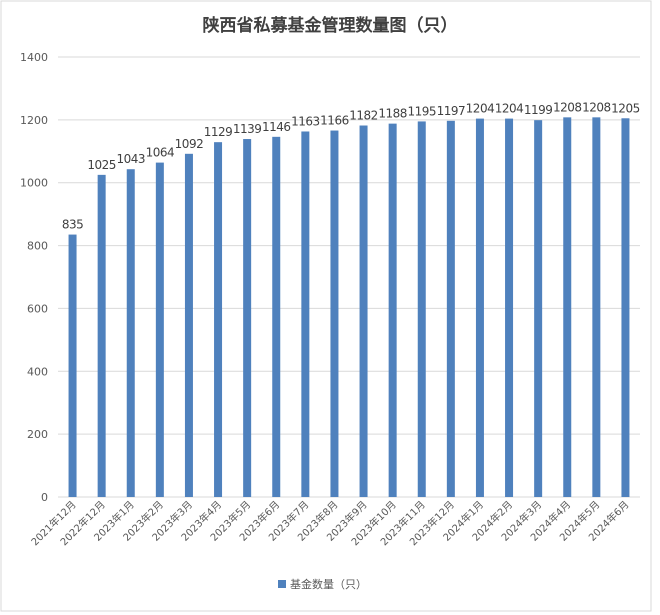 Image resolution: width=660 pixels, height=615 pixels. Describe the element at coordinates (421, 111) in the screenshot. I see `data-label: 1195` at that location.